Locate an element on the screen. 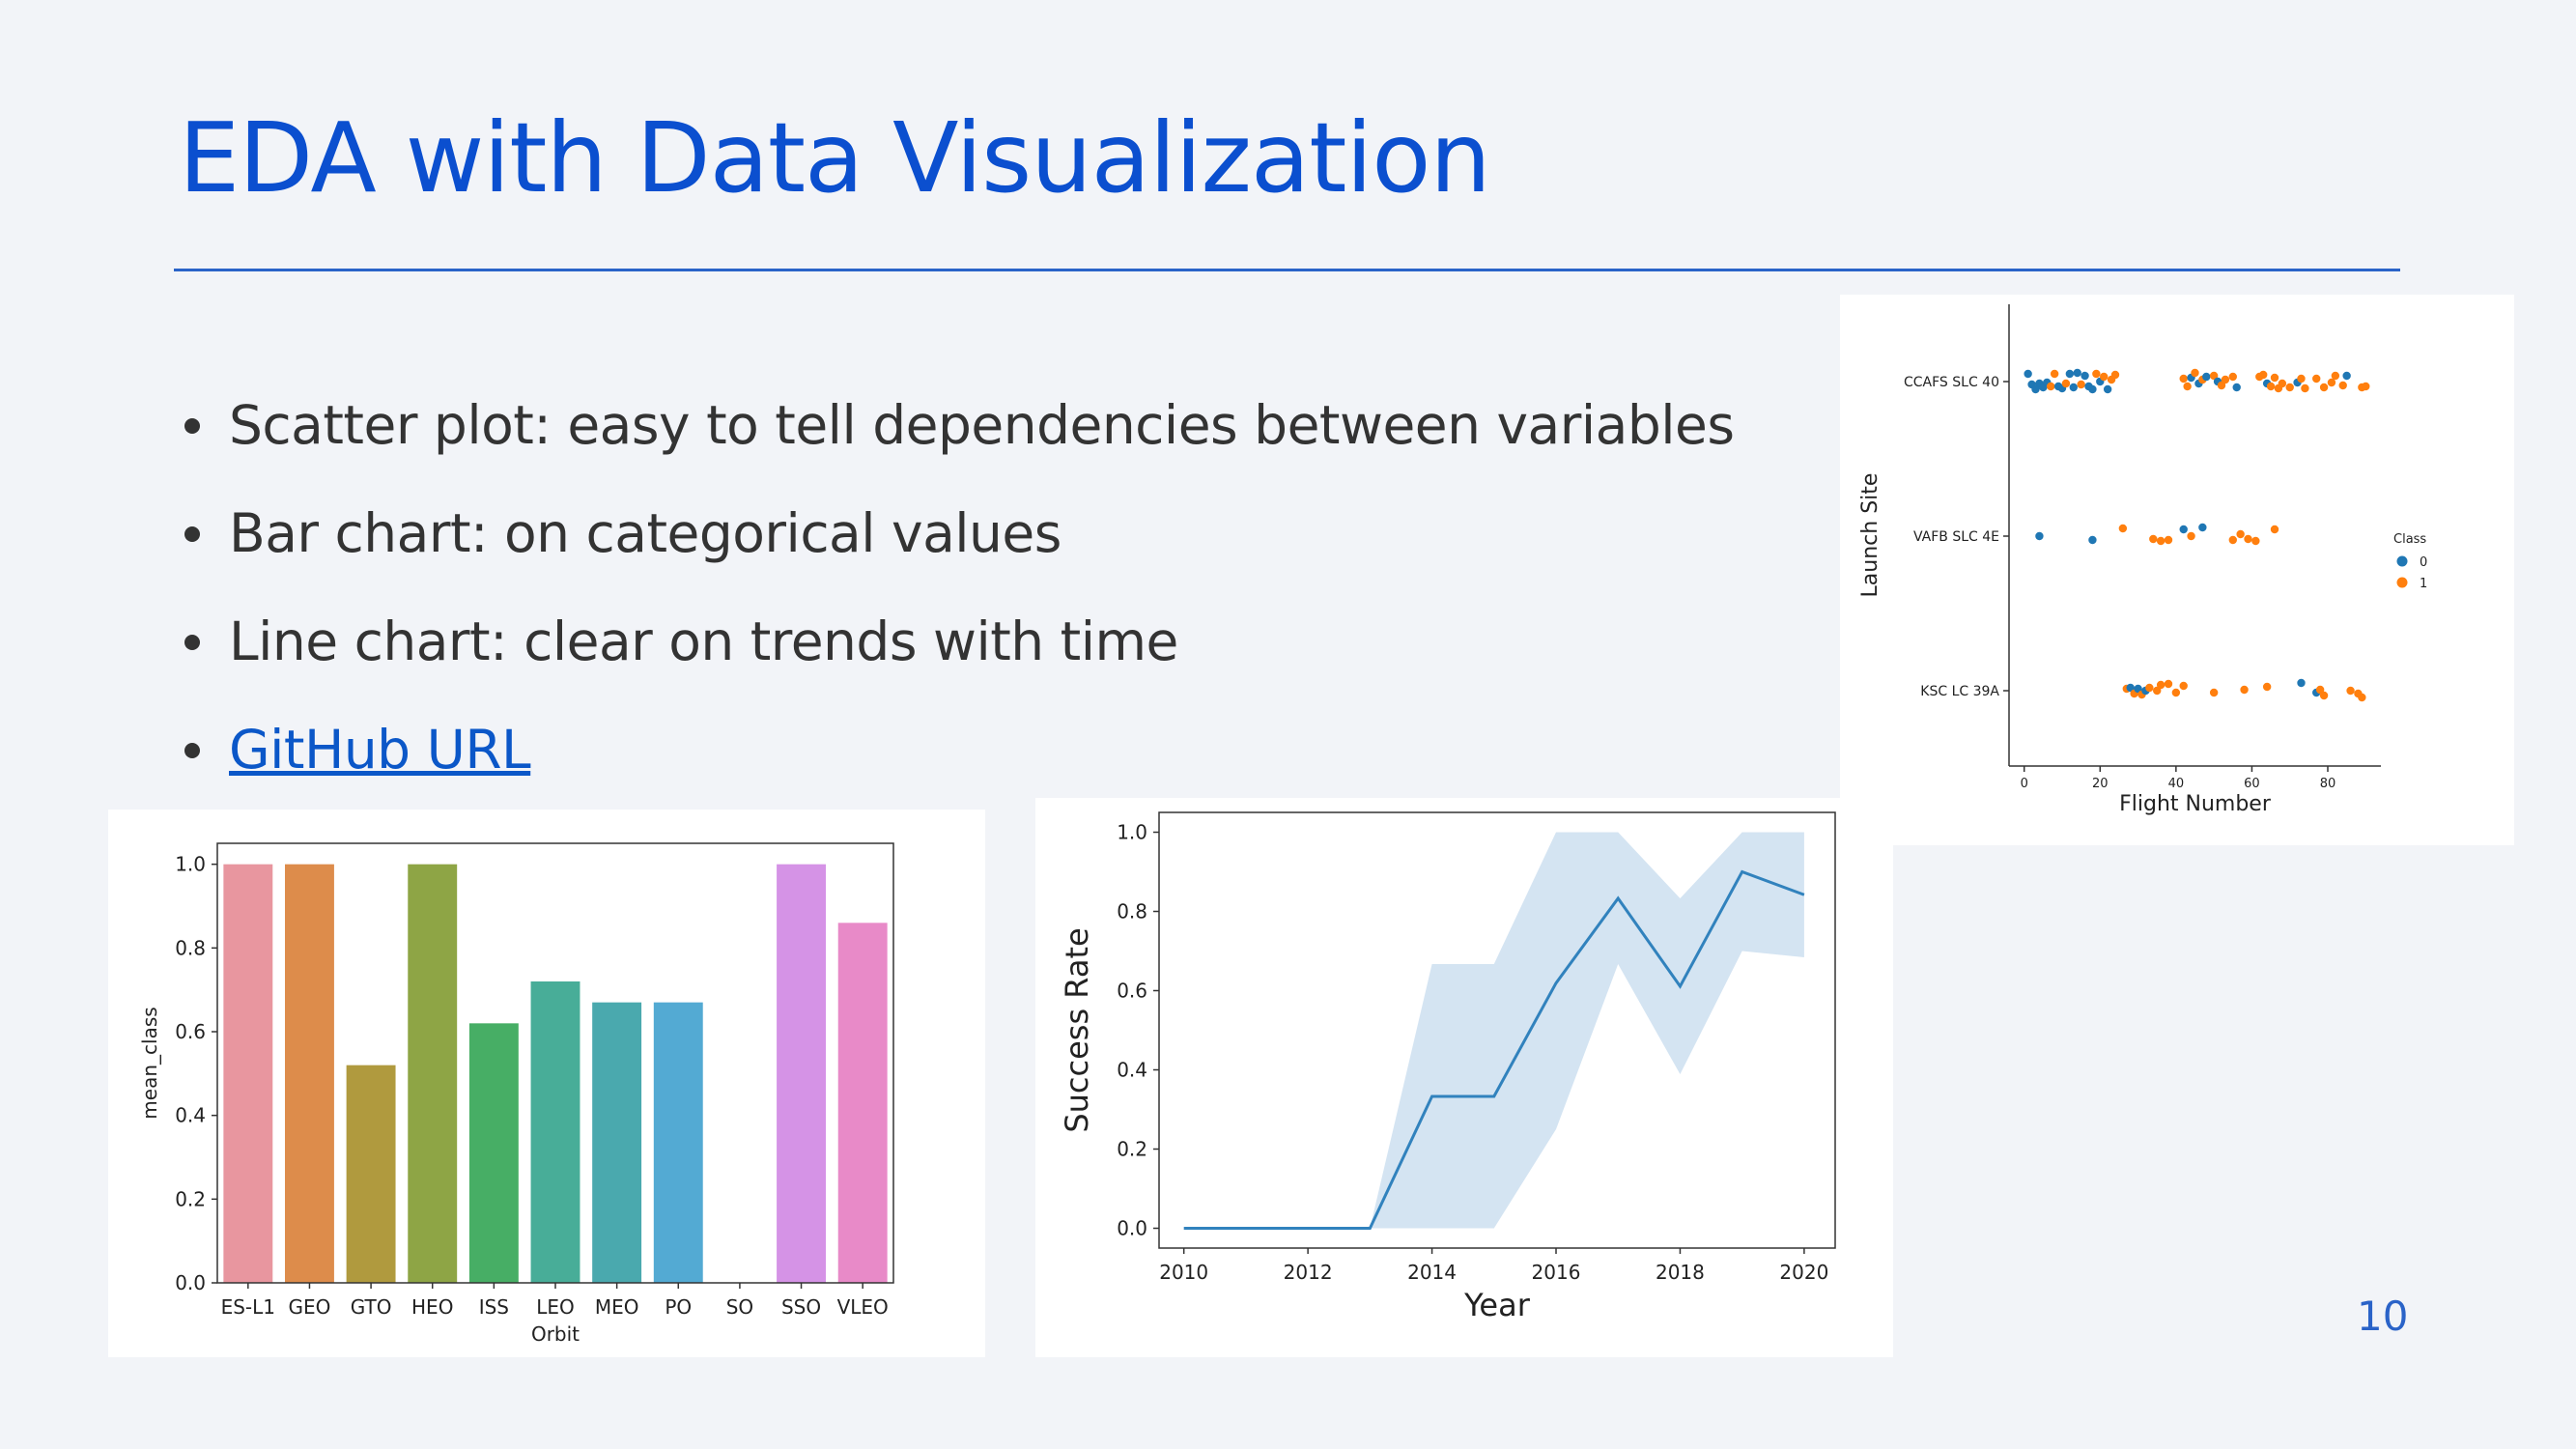  x-tick-label: 2014 is located at coordinates (1432, 1272).